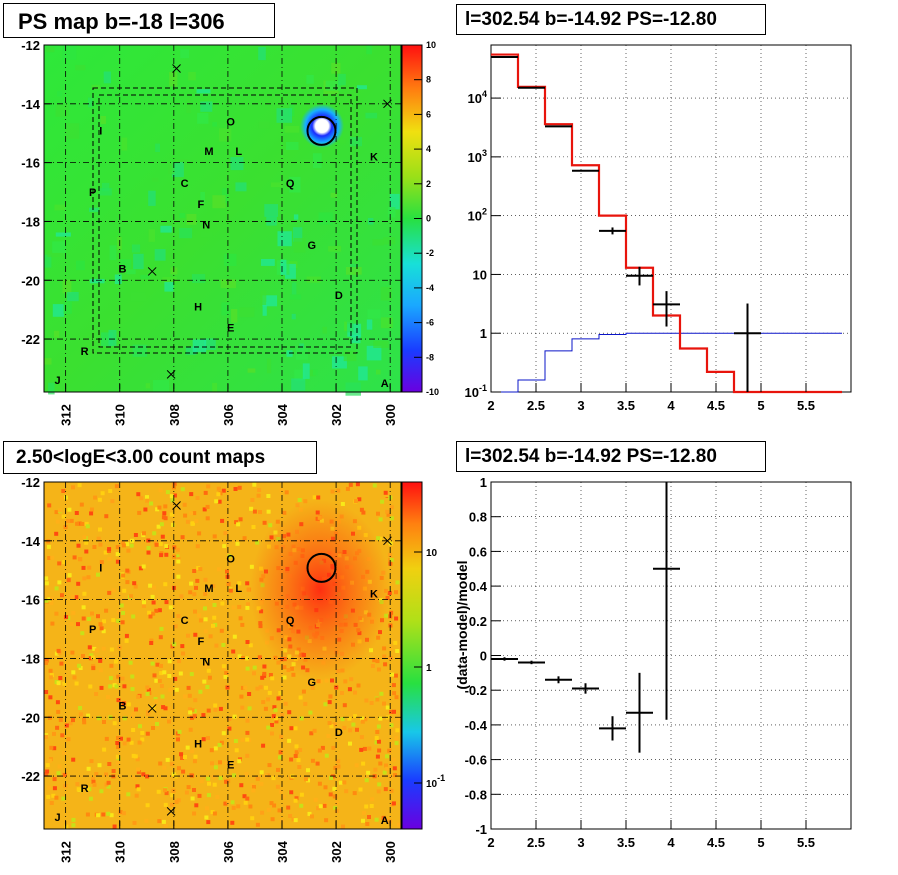  I want to click on map-source-label: D, so click(339, 296).